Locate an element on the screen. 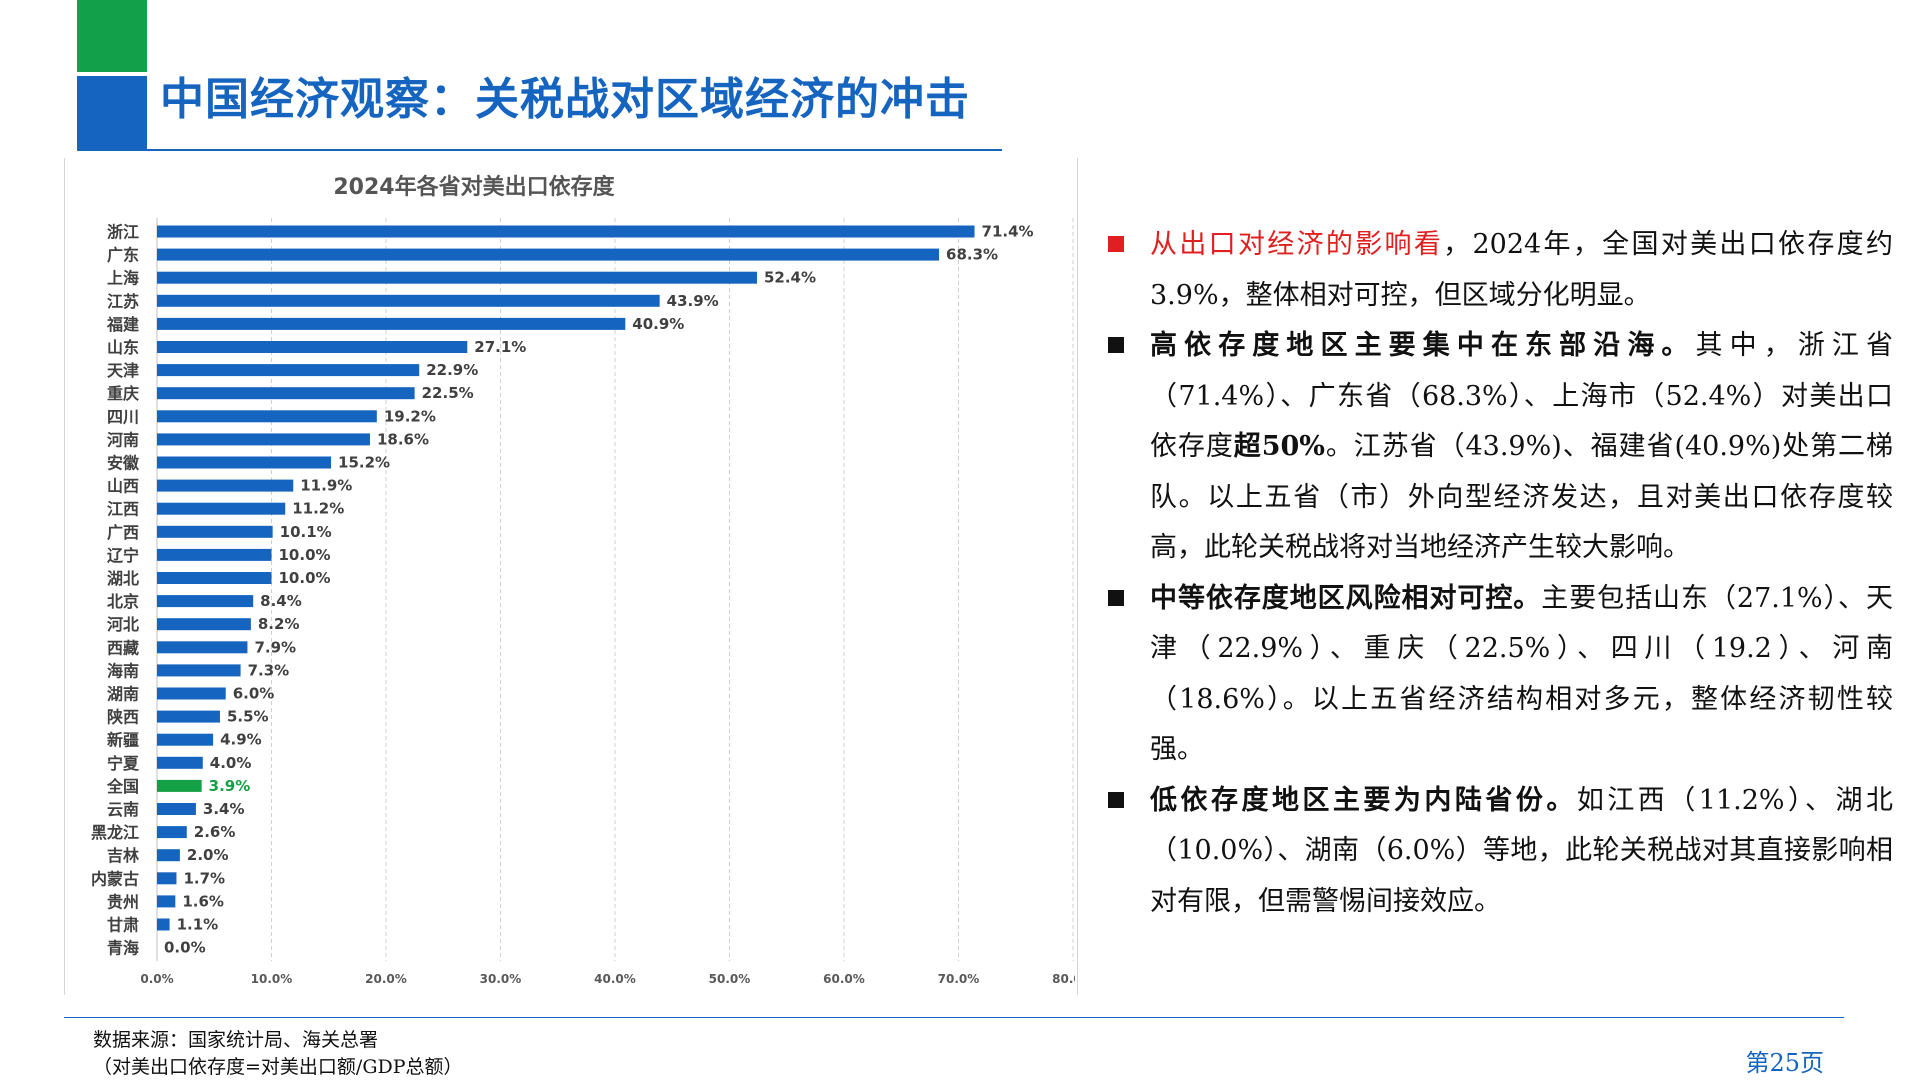 The image size is (1920, 1081). category-label: 吉林 is located at coordinates (123, 855).